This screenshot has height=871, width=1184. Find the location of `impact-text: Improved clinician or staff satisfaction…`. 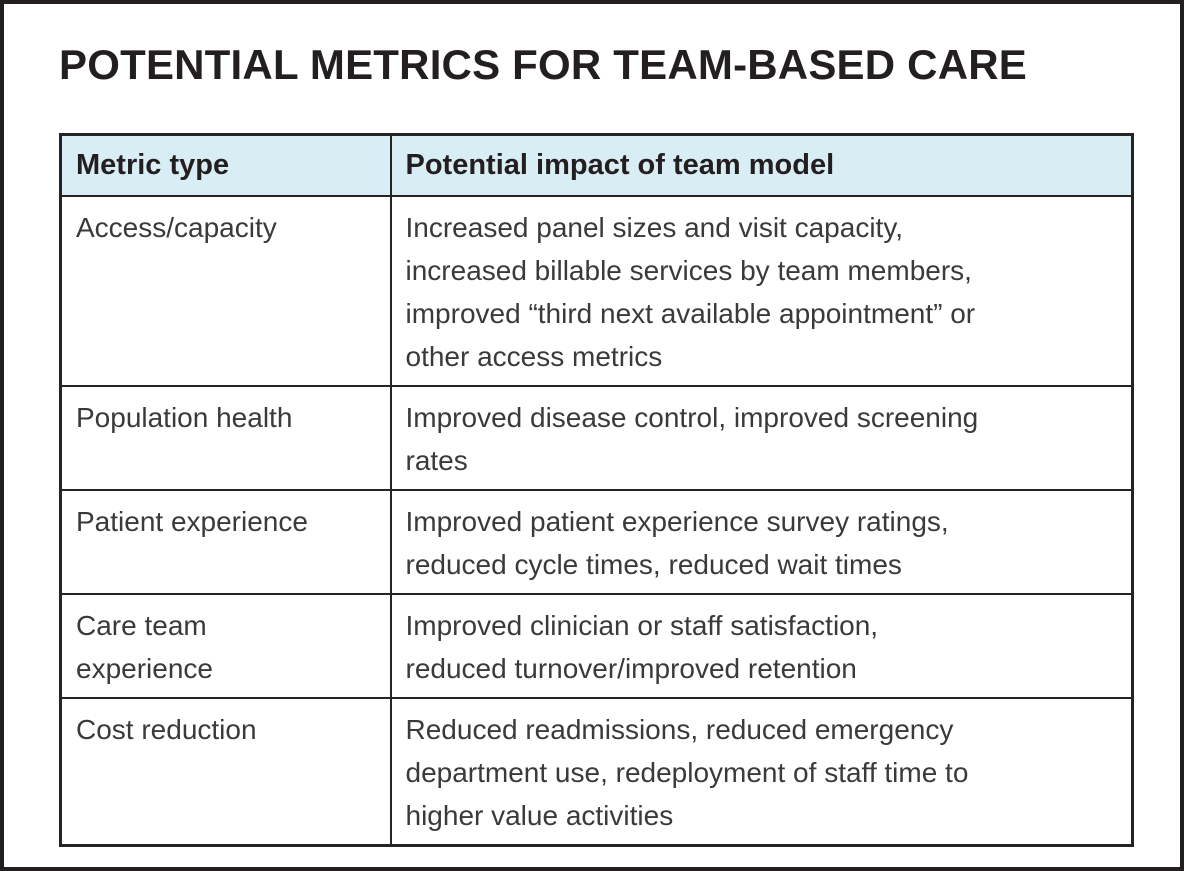

impact-text: Improved clinician or staff satisfaction… is located at coordinates (642, 647).